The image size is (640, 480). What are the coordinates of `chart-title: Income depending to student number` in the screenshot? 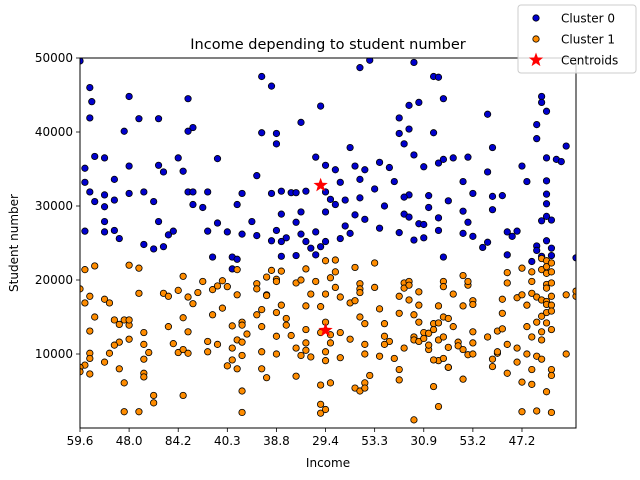 It's located at (327, 45).